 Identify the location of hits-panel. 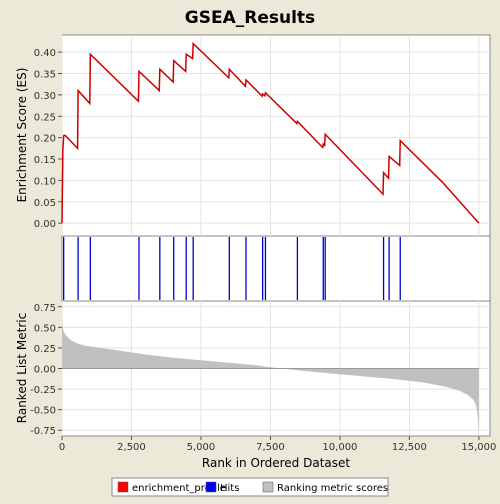
(276, 268).